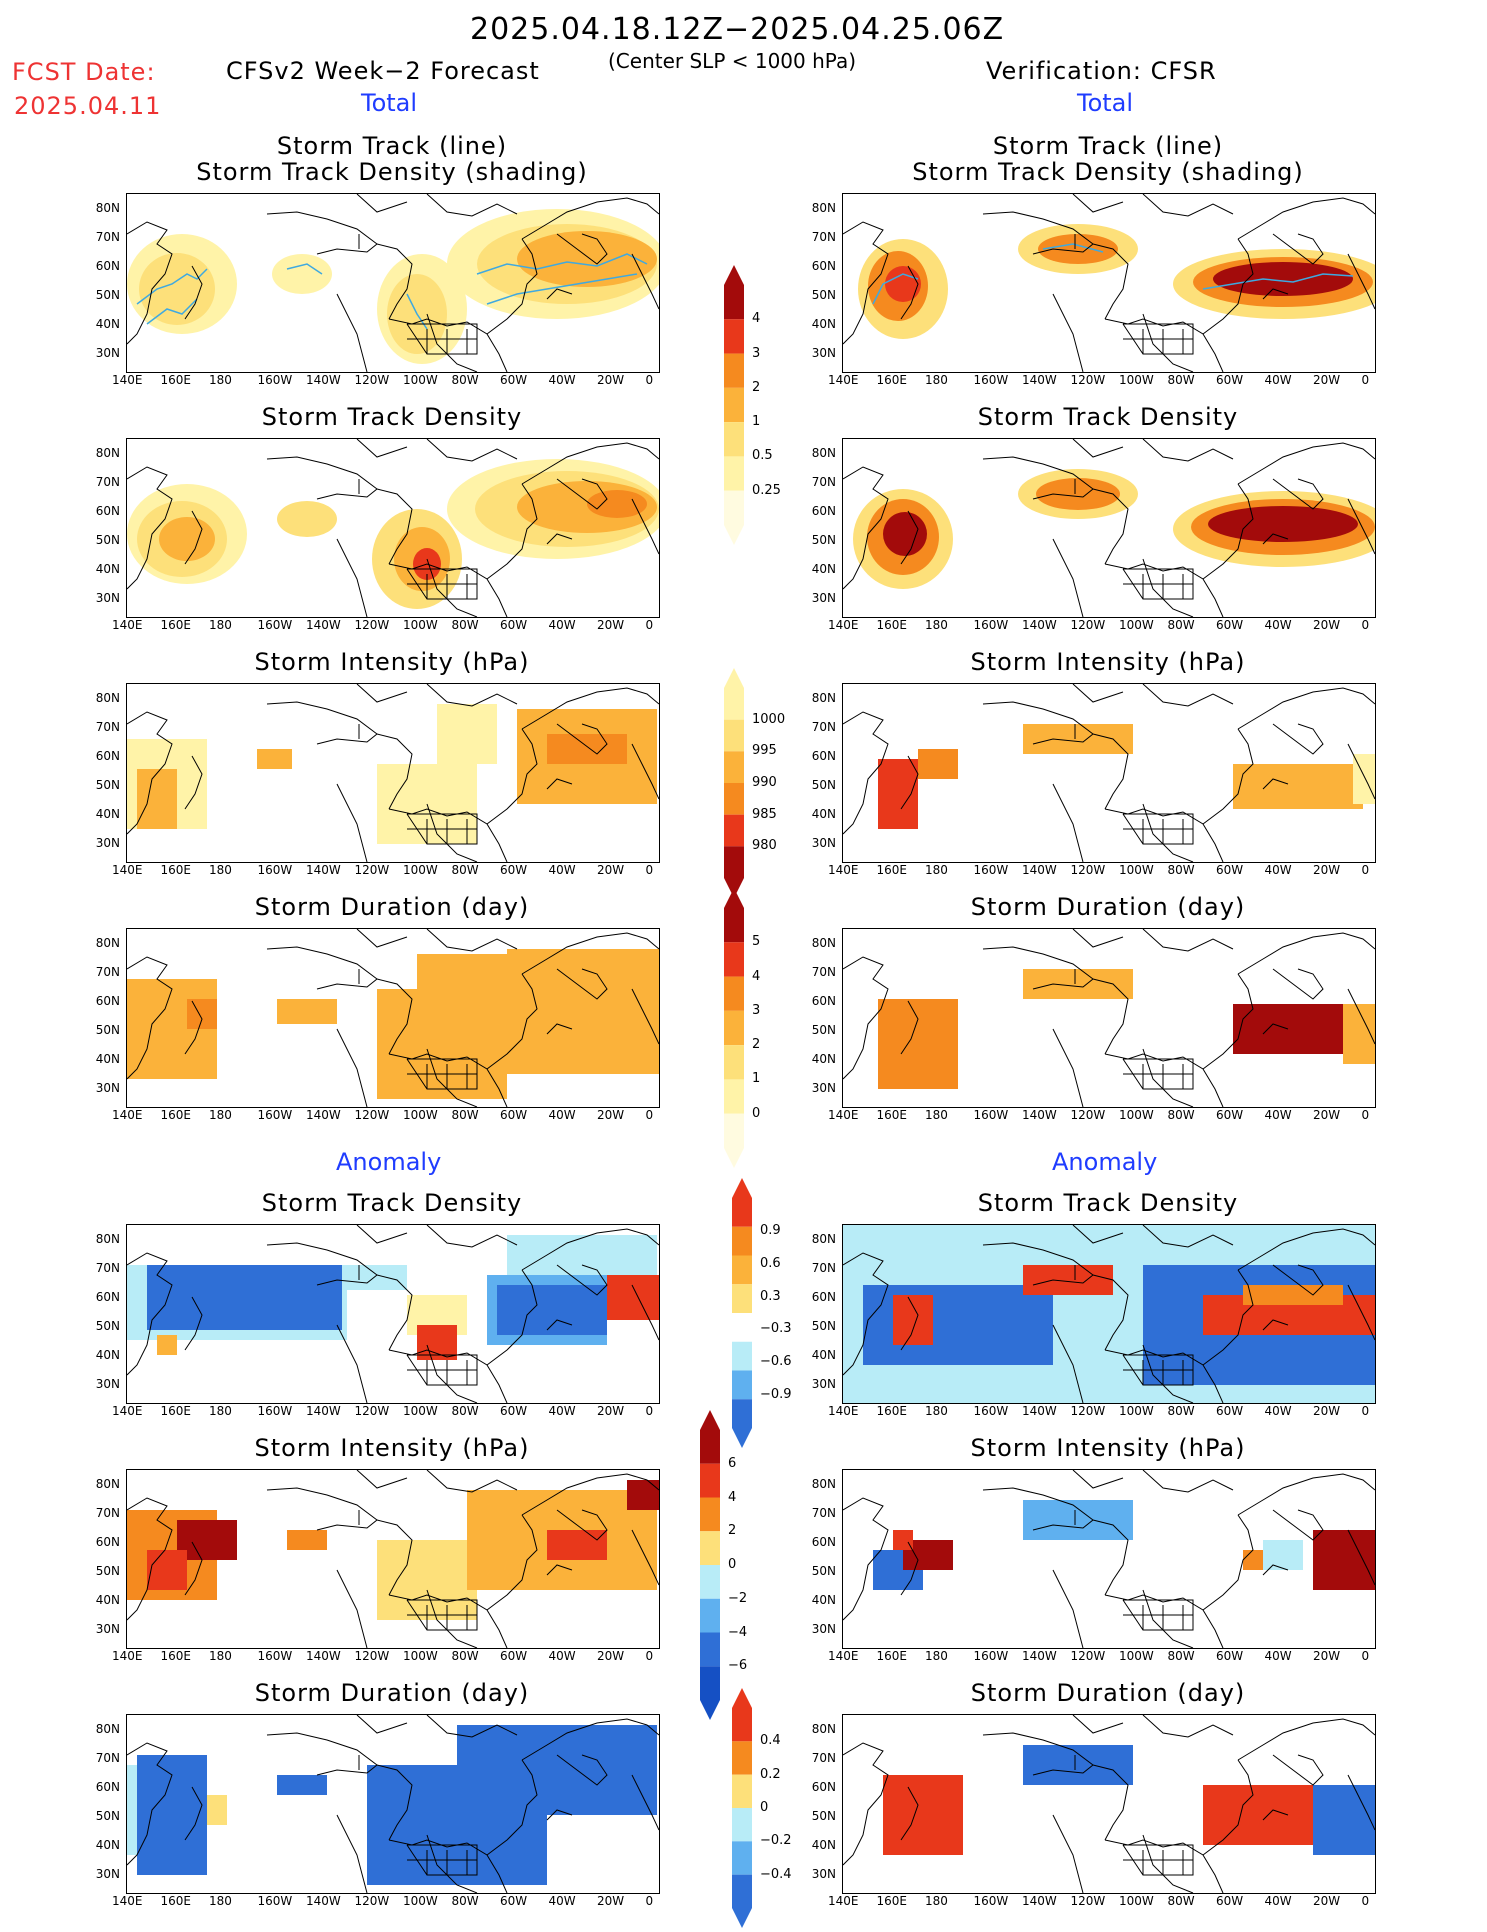 The width and height of the screenshot is (1487, 1932). What do you see at coordinates (734, 1030) in the screenshot?
I see `colorbar-duration` at bounding box center [734, 1030].